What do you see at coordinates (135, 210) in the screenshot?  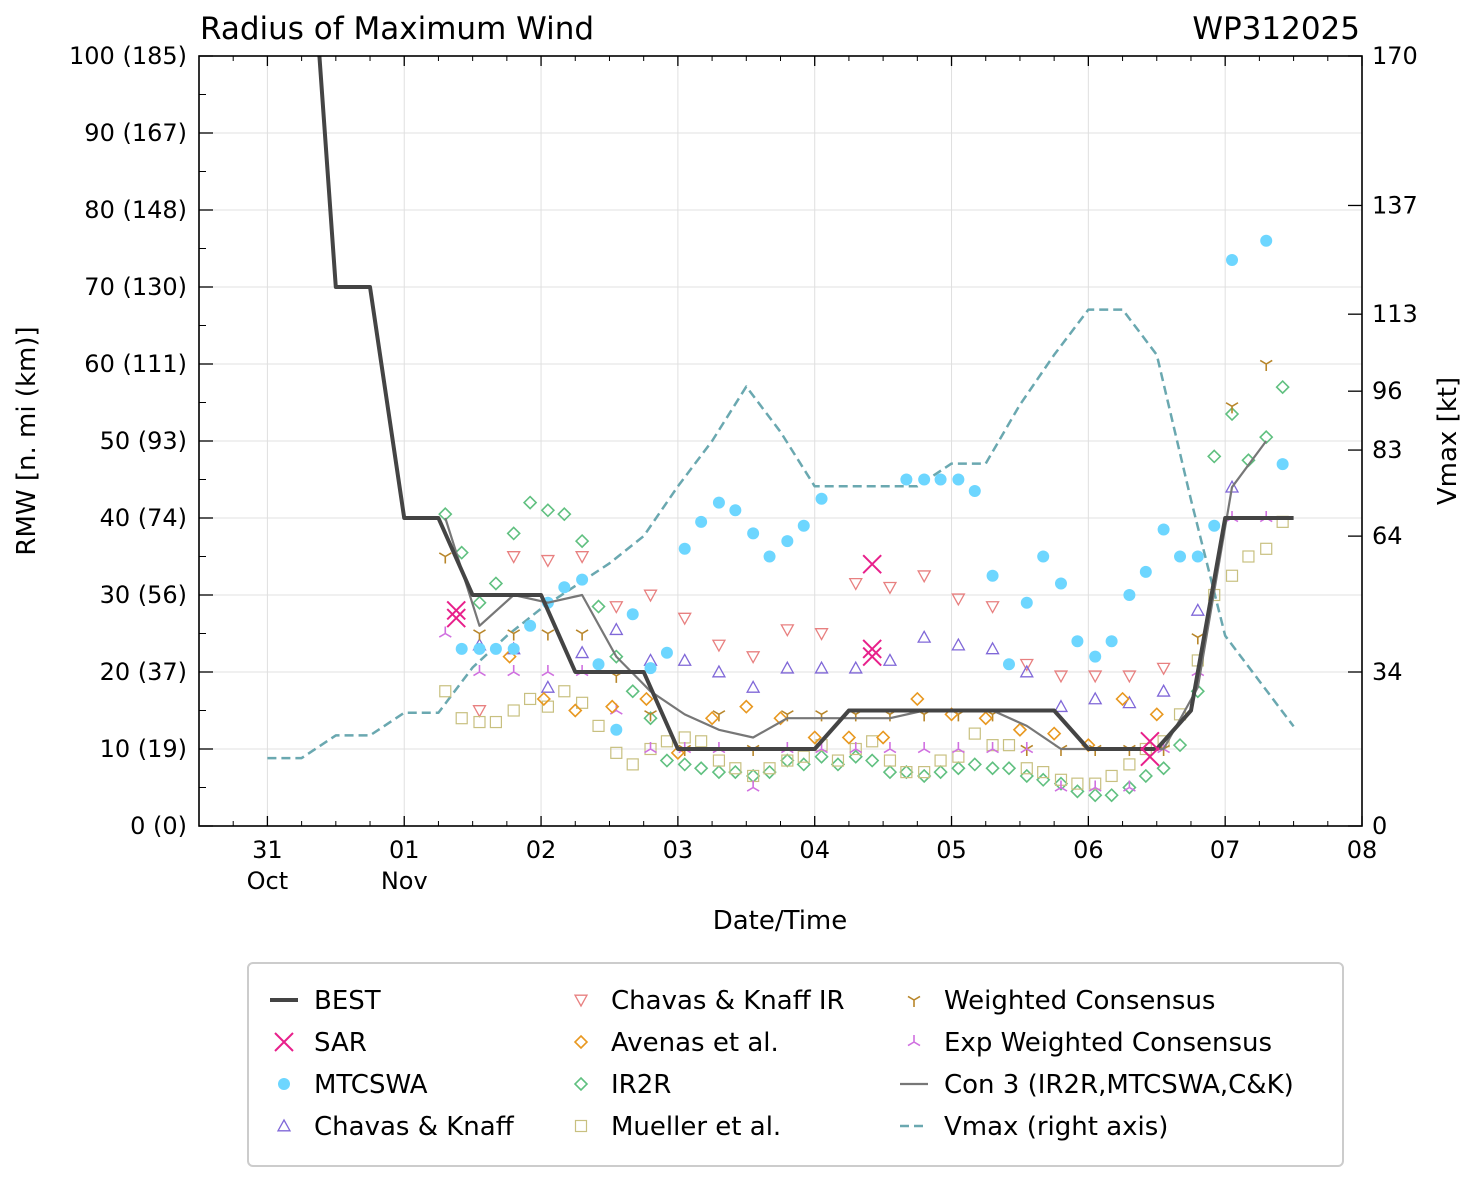 I see `y-tick-label-left: 80 (148)` at bounding box center [135, 210].